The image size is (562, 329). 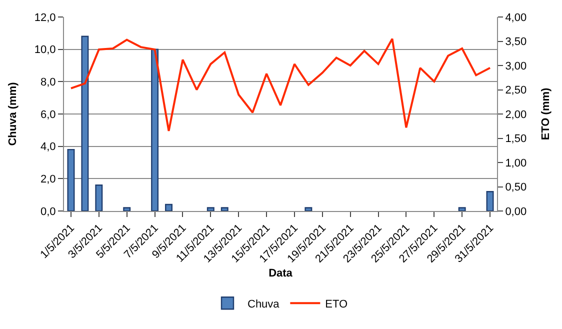 I want to click on y-tick-label: 4,0, so click(x=48, y=147).